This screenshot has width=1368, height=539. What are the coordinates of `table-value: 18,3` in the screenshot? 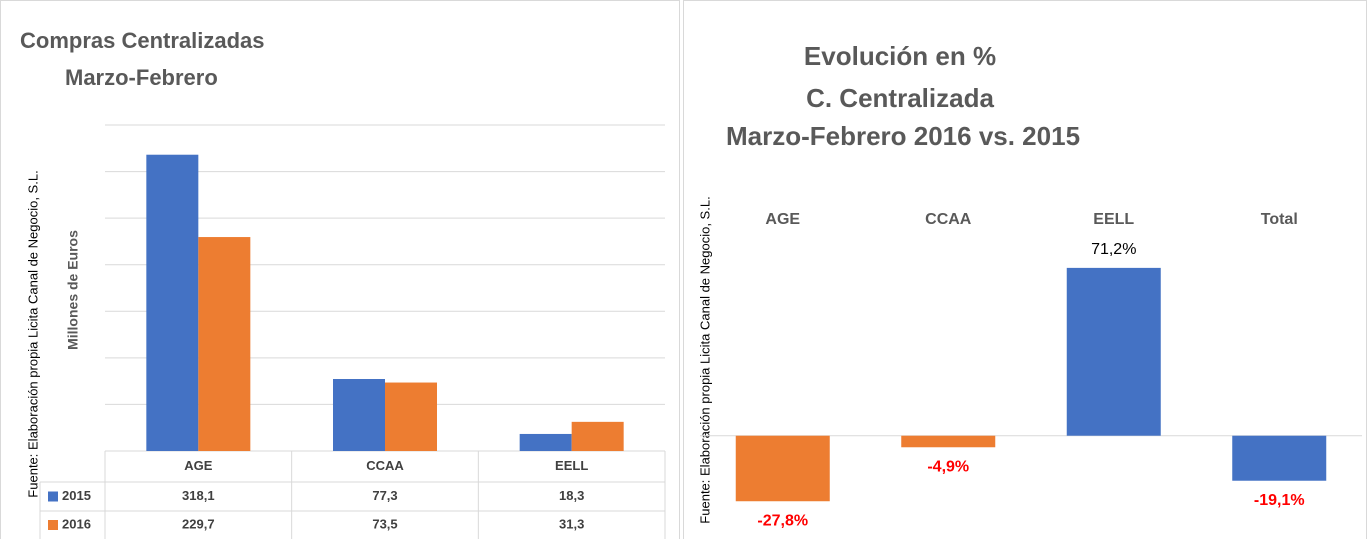 It's located at (571, 495).